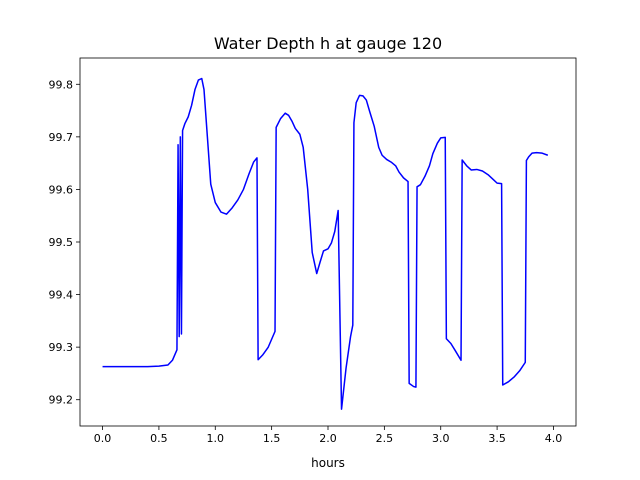 This screenshot has width=640, height=480. What do you see at coordinates (61, 84) in the screenshot?
I see `y-tick-label: 99.8` at bounding box center [61, 84].